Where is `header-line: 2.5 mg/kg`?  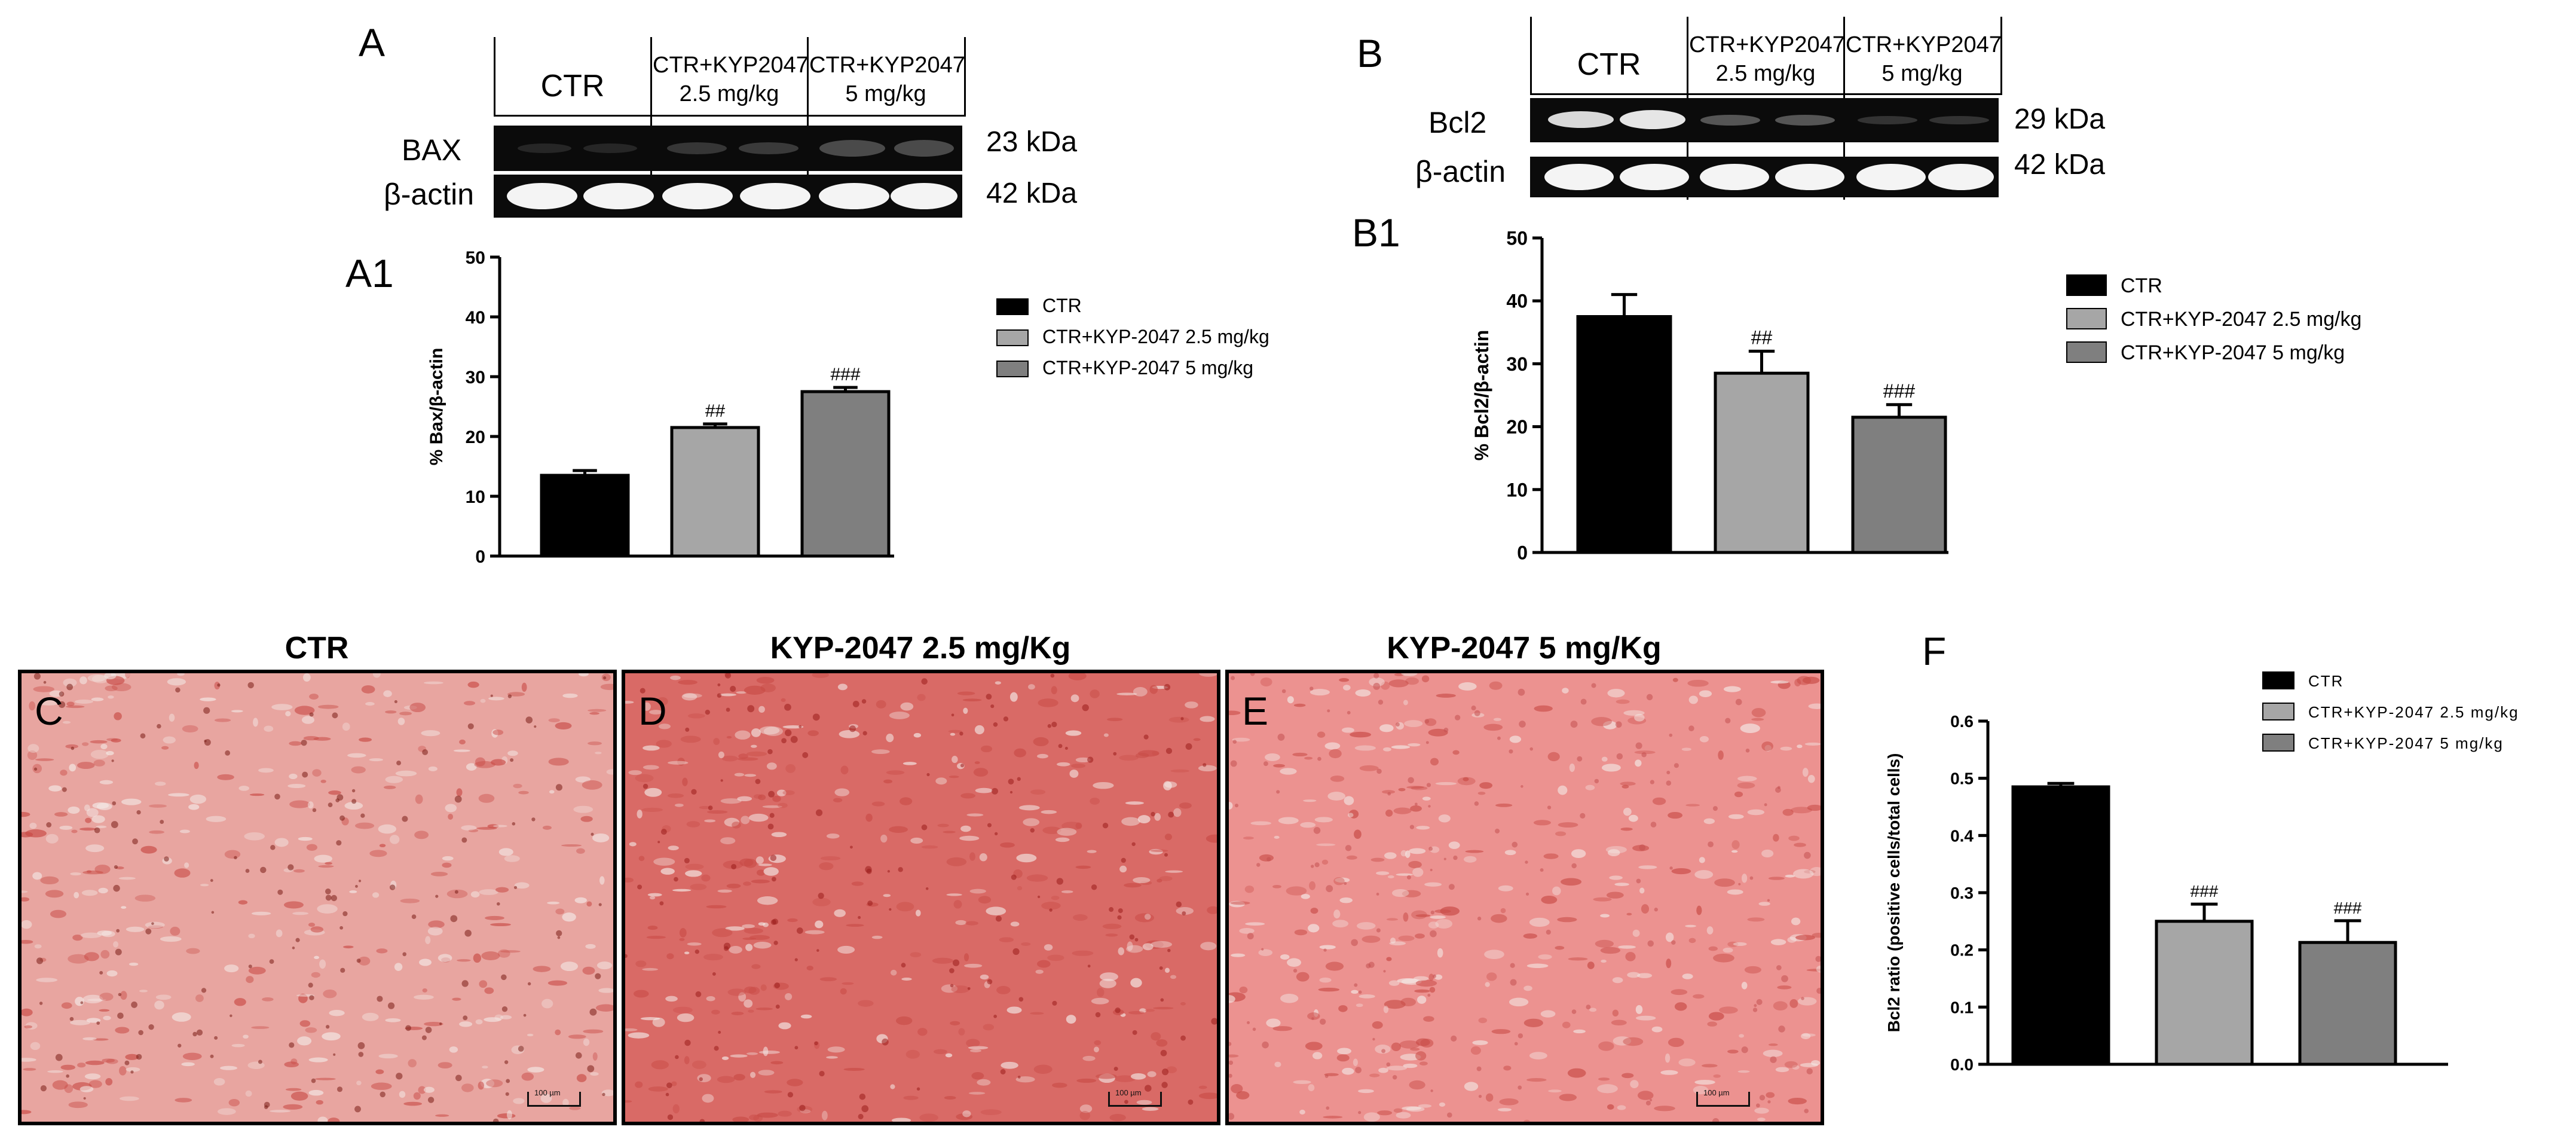
header-line: 2.5 mg/kg is located at coordinates (1765, 73).